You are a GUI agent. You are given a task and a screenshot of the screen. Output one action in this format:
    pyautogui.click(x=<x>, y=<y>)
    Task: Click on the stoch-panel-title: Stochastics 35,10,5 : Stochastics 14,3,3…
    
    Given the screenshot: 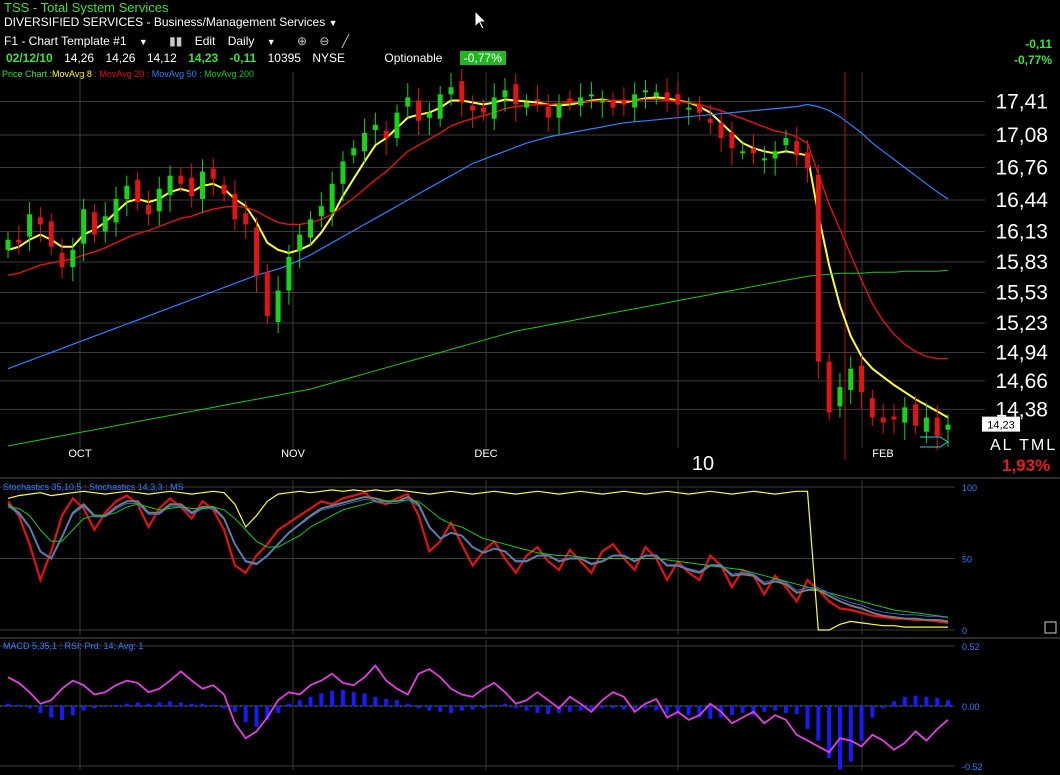 What is the action you would take?
    pyautogui.click(x=93, y=487)
    